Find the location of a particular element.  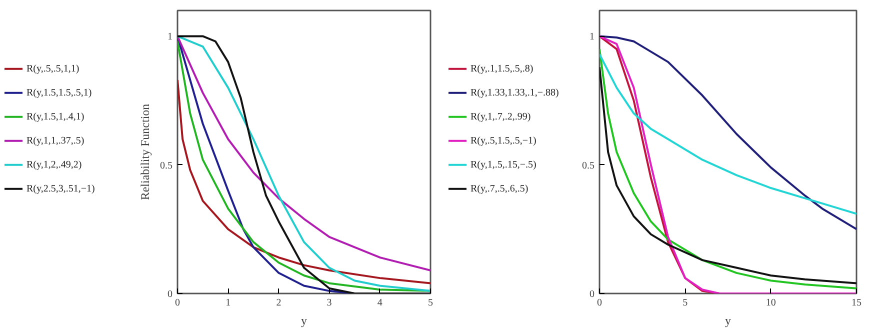

y-axis-title: Reliability Function is located at coordinates (145, 152).